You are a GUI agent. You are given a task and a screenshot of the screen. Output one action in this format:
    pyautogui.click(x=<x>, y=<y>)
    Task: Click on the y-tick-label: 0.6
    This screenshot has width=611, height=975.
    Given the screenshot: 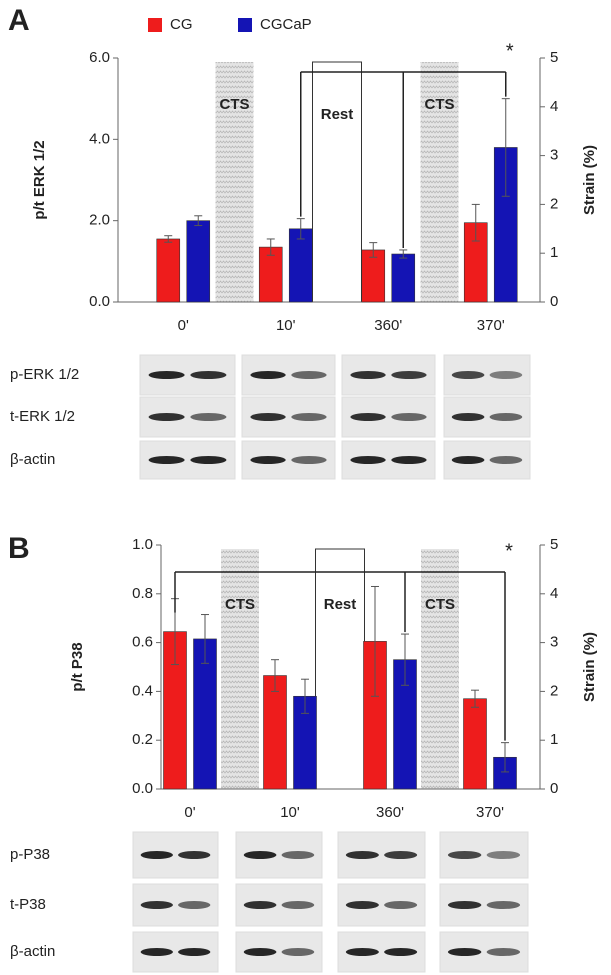 What is the action you would take?
    pyautogui.click(x=142, y=642)
    